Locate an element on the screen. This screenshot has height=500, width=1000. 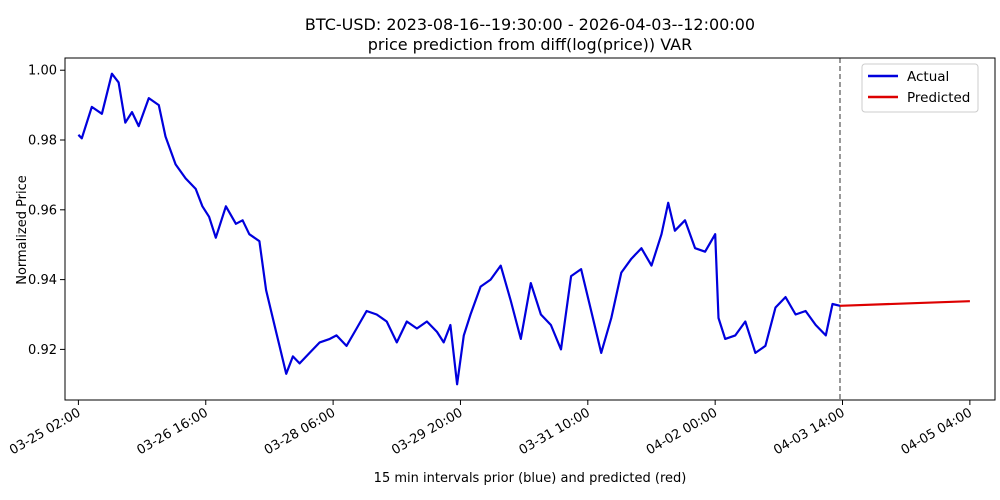
y-tick-label: 0.92 is located at coordinates (42, 350).